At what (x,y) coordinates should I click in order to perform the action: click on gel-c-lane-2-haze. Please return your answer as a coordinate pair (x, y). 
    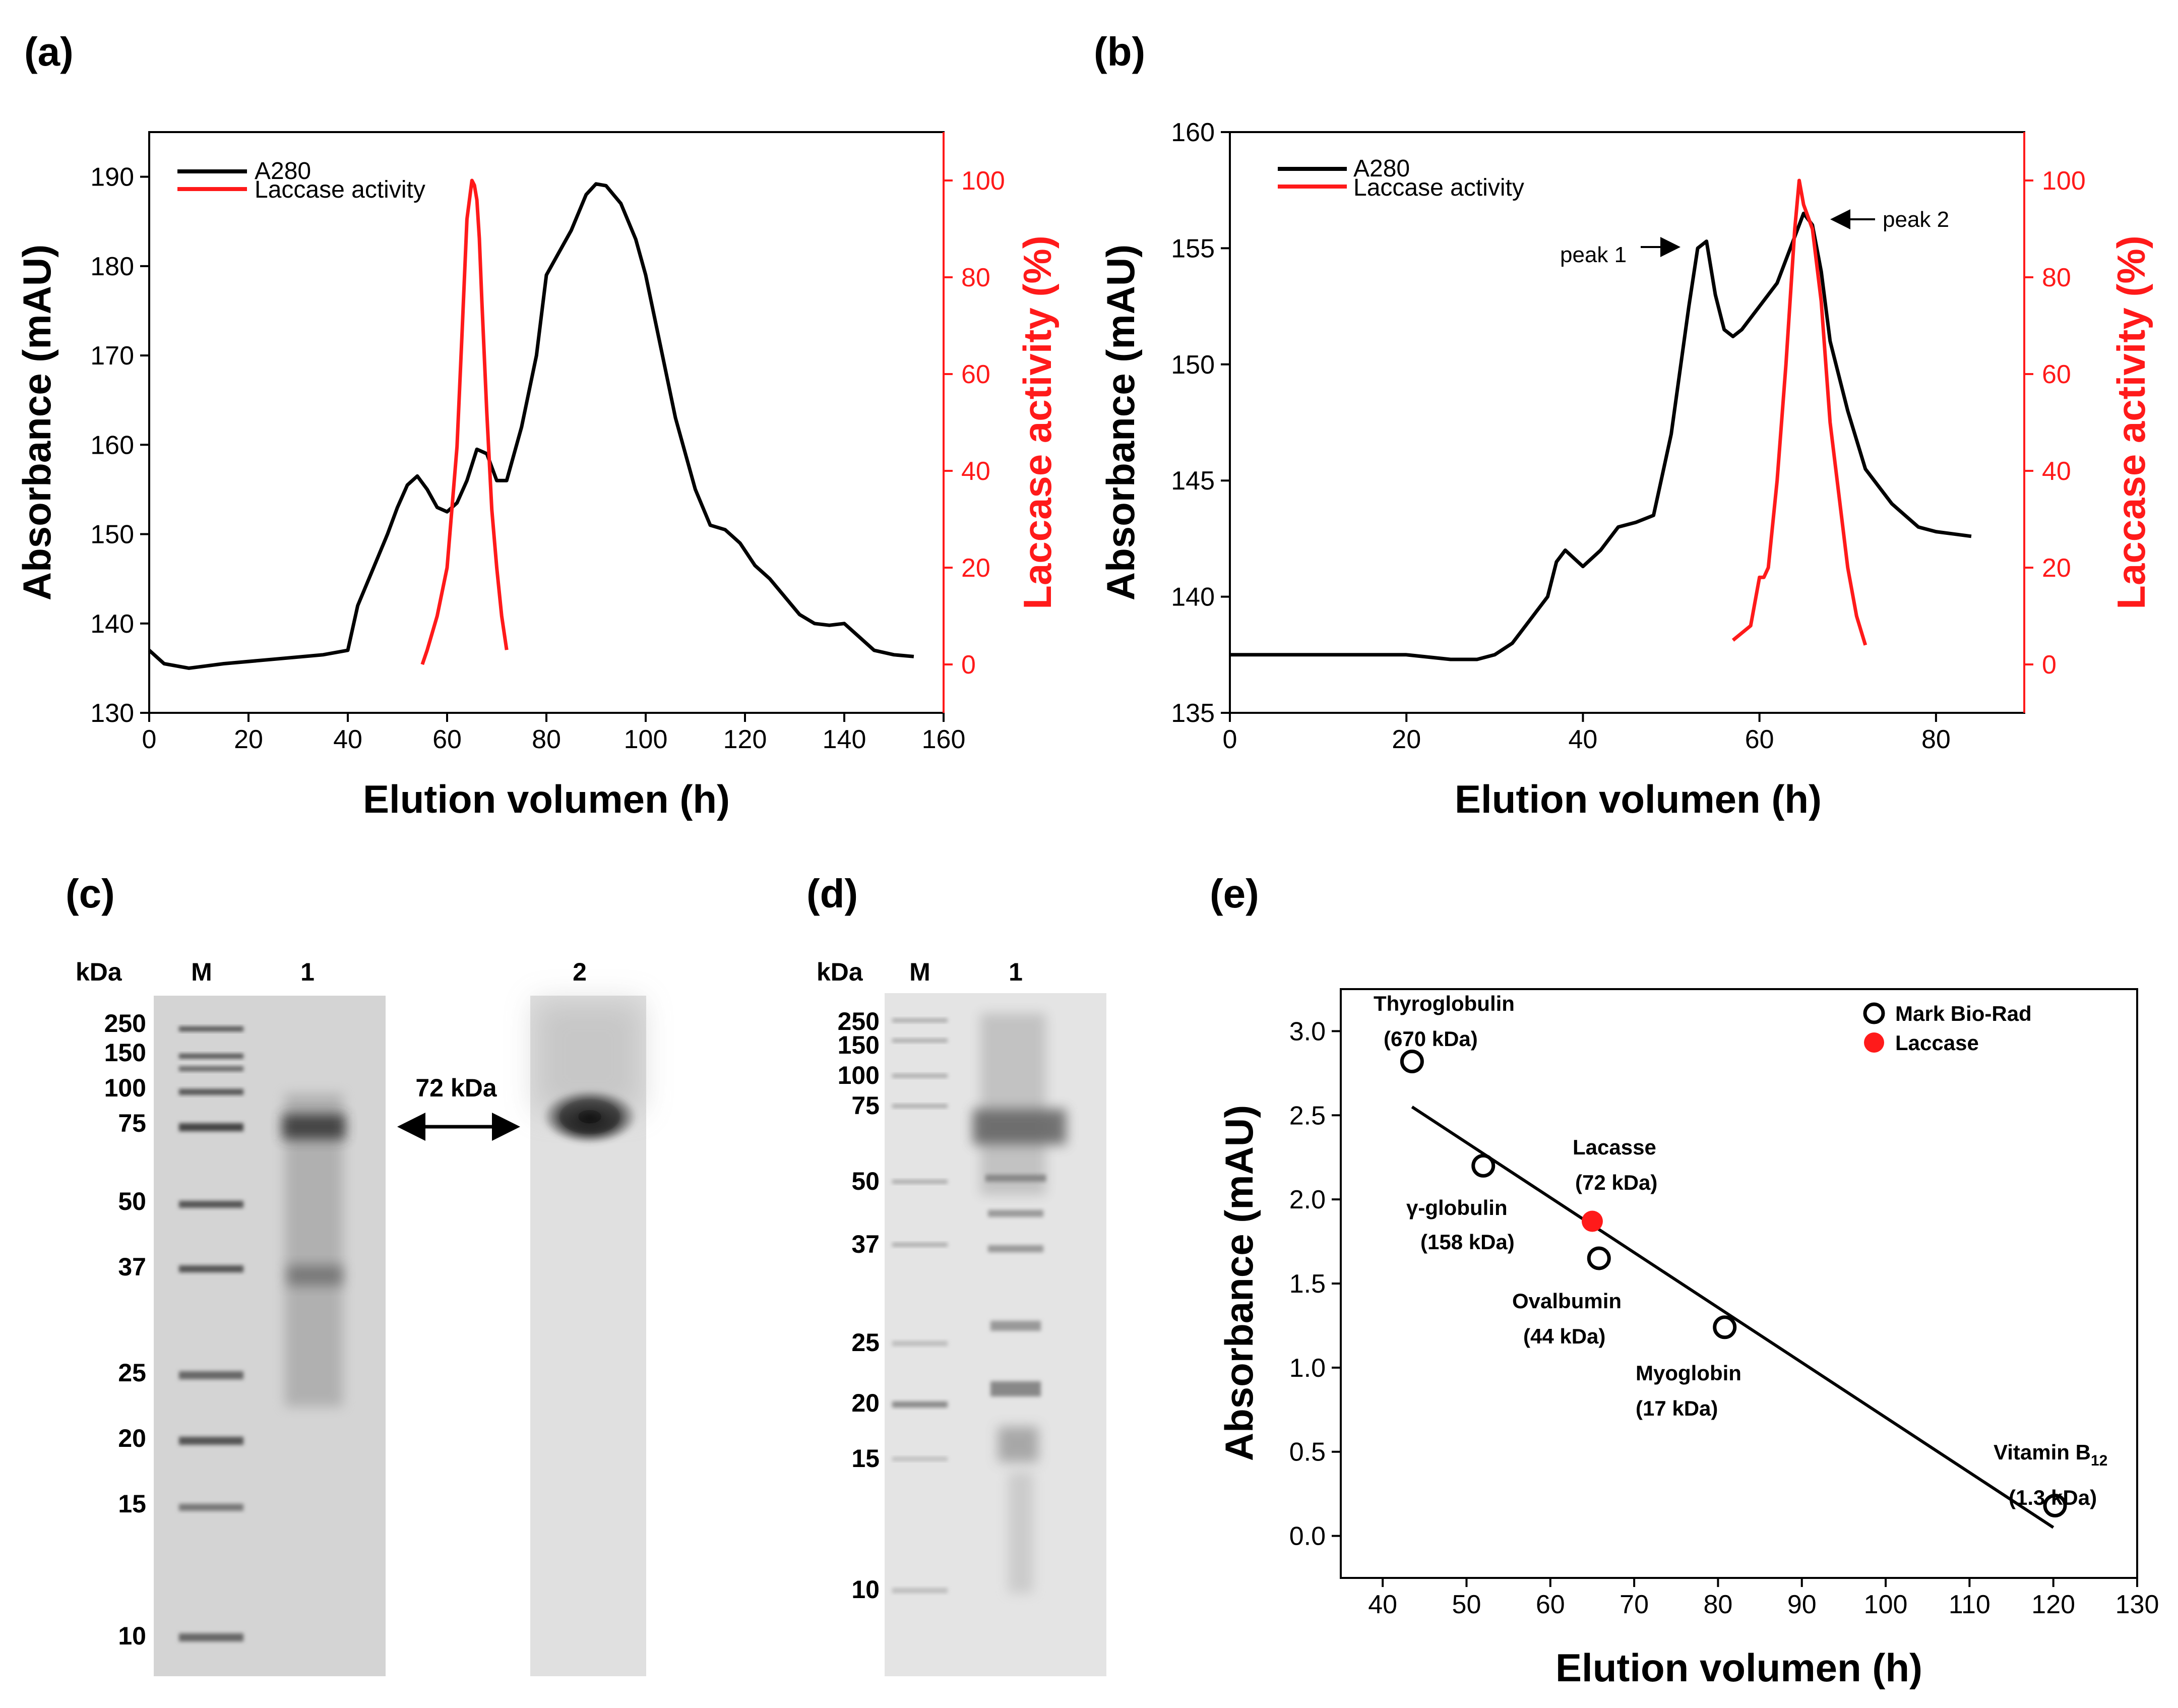
    Looking at the image, I should click on (588, 1056).